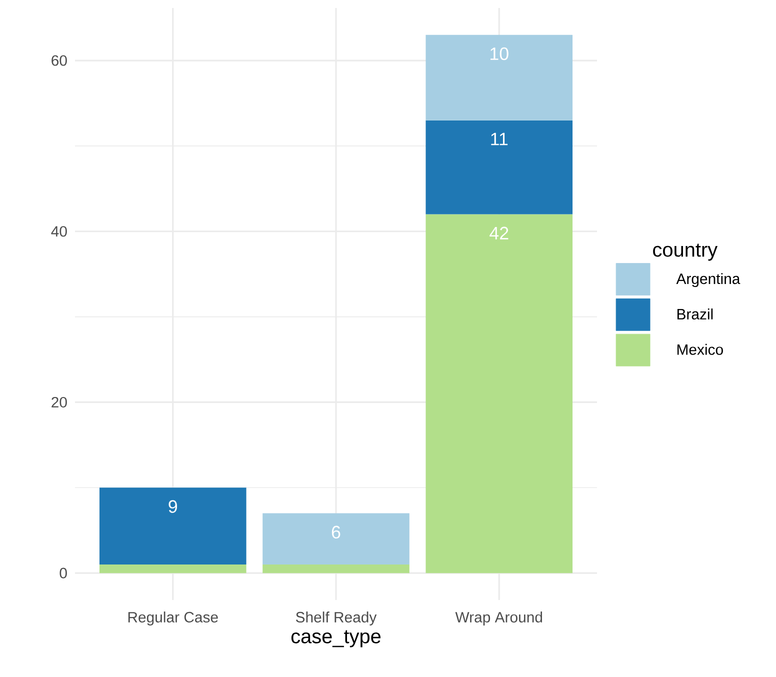 This screenshot has height=677, width=776. Describe the element at coordinates (336, 532) in the screenshot. I see `data-label: 6` at that location.